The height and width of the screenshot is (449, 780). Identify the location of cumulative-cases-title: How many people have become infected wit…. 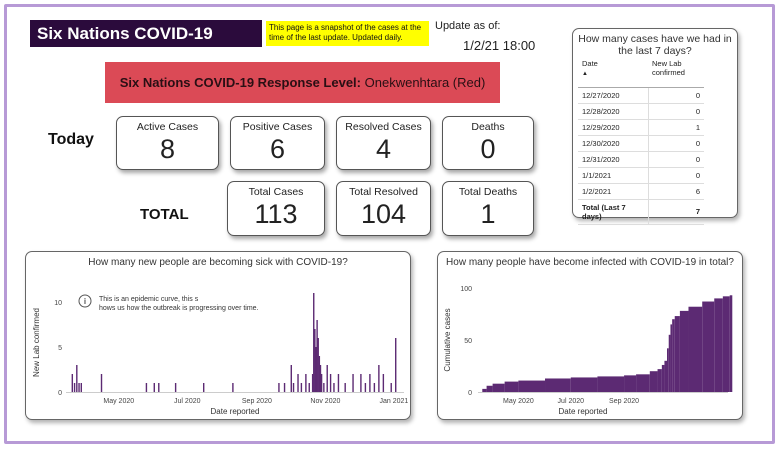
(590, 262).